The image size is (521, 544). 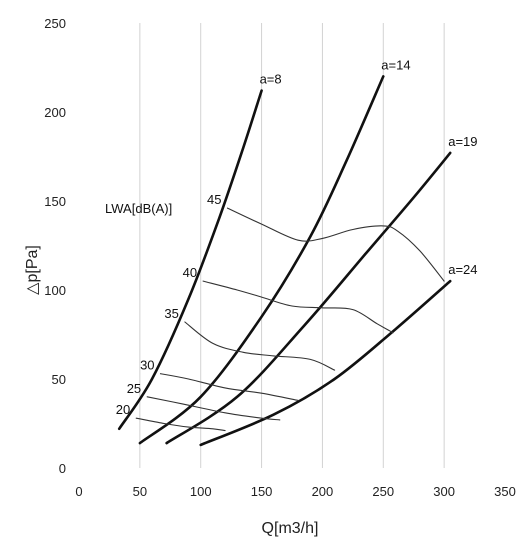 What do you see at coordinates (32, 270) in the screenshot?
I see `y-axis-label: △p[Pa]` at bounding box center [32, 270].